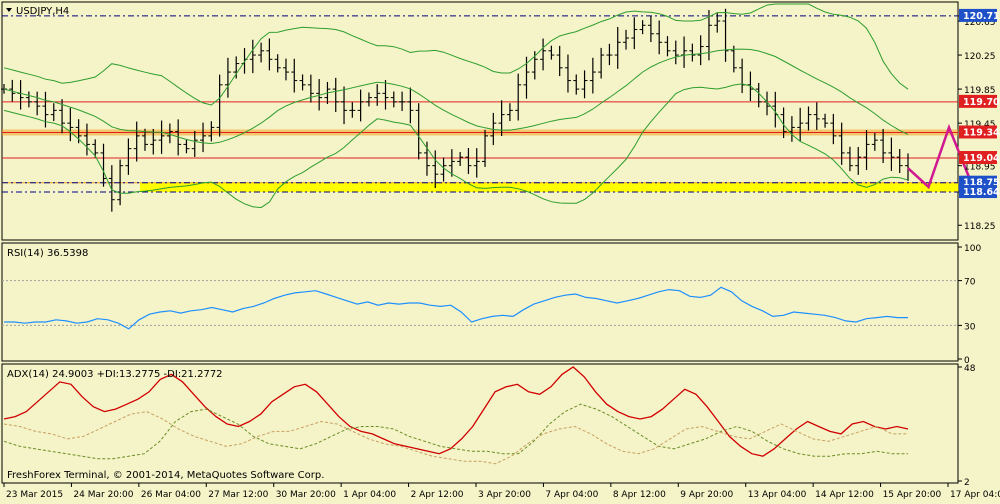 Image resolution: width=1000 pixels, height=504 pixels. I want to click on di-plus-series-line, so click(455, 431).